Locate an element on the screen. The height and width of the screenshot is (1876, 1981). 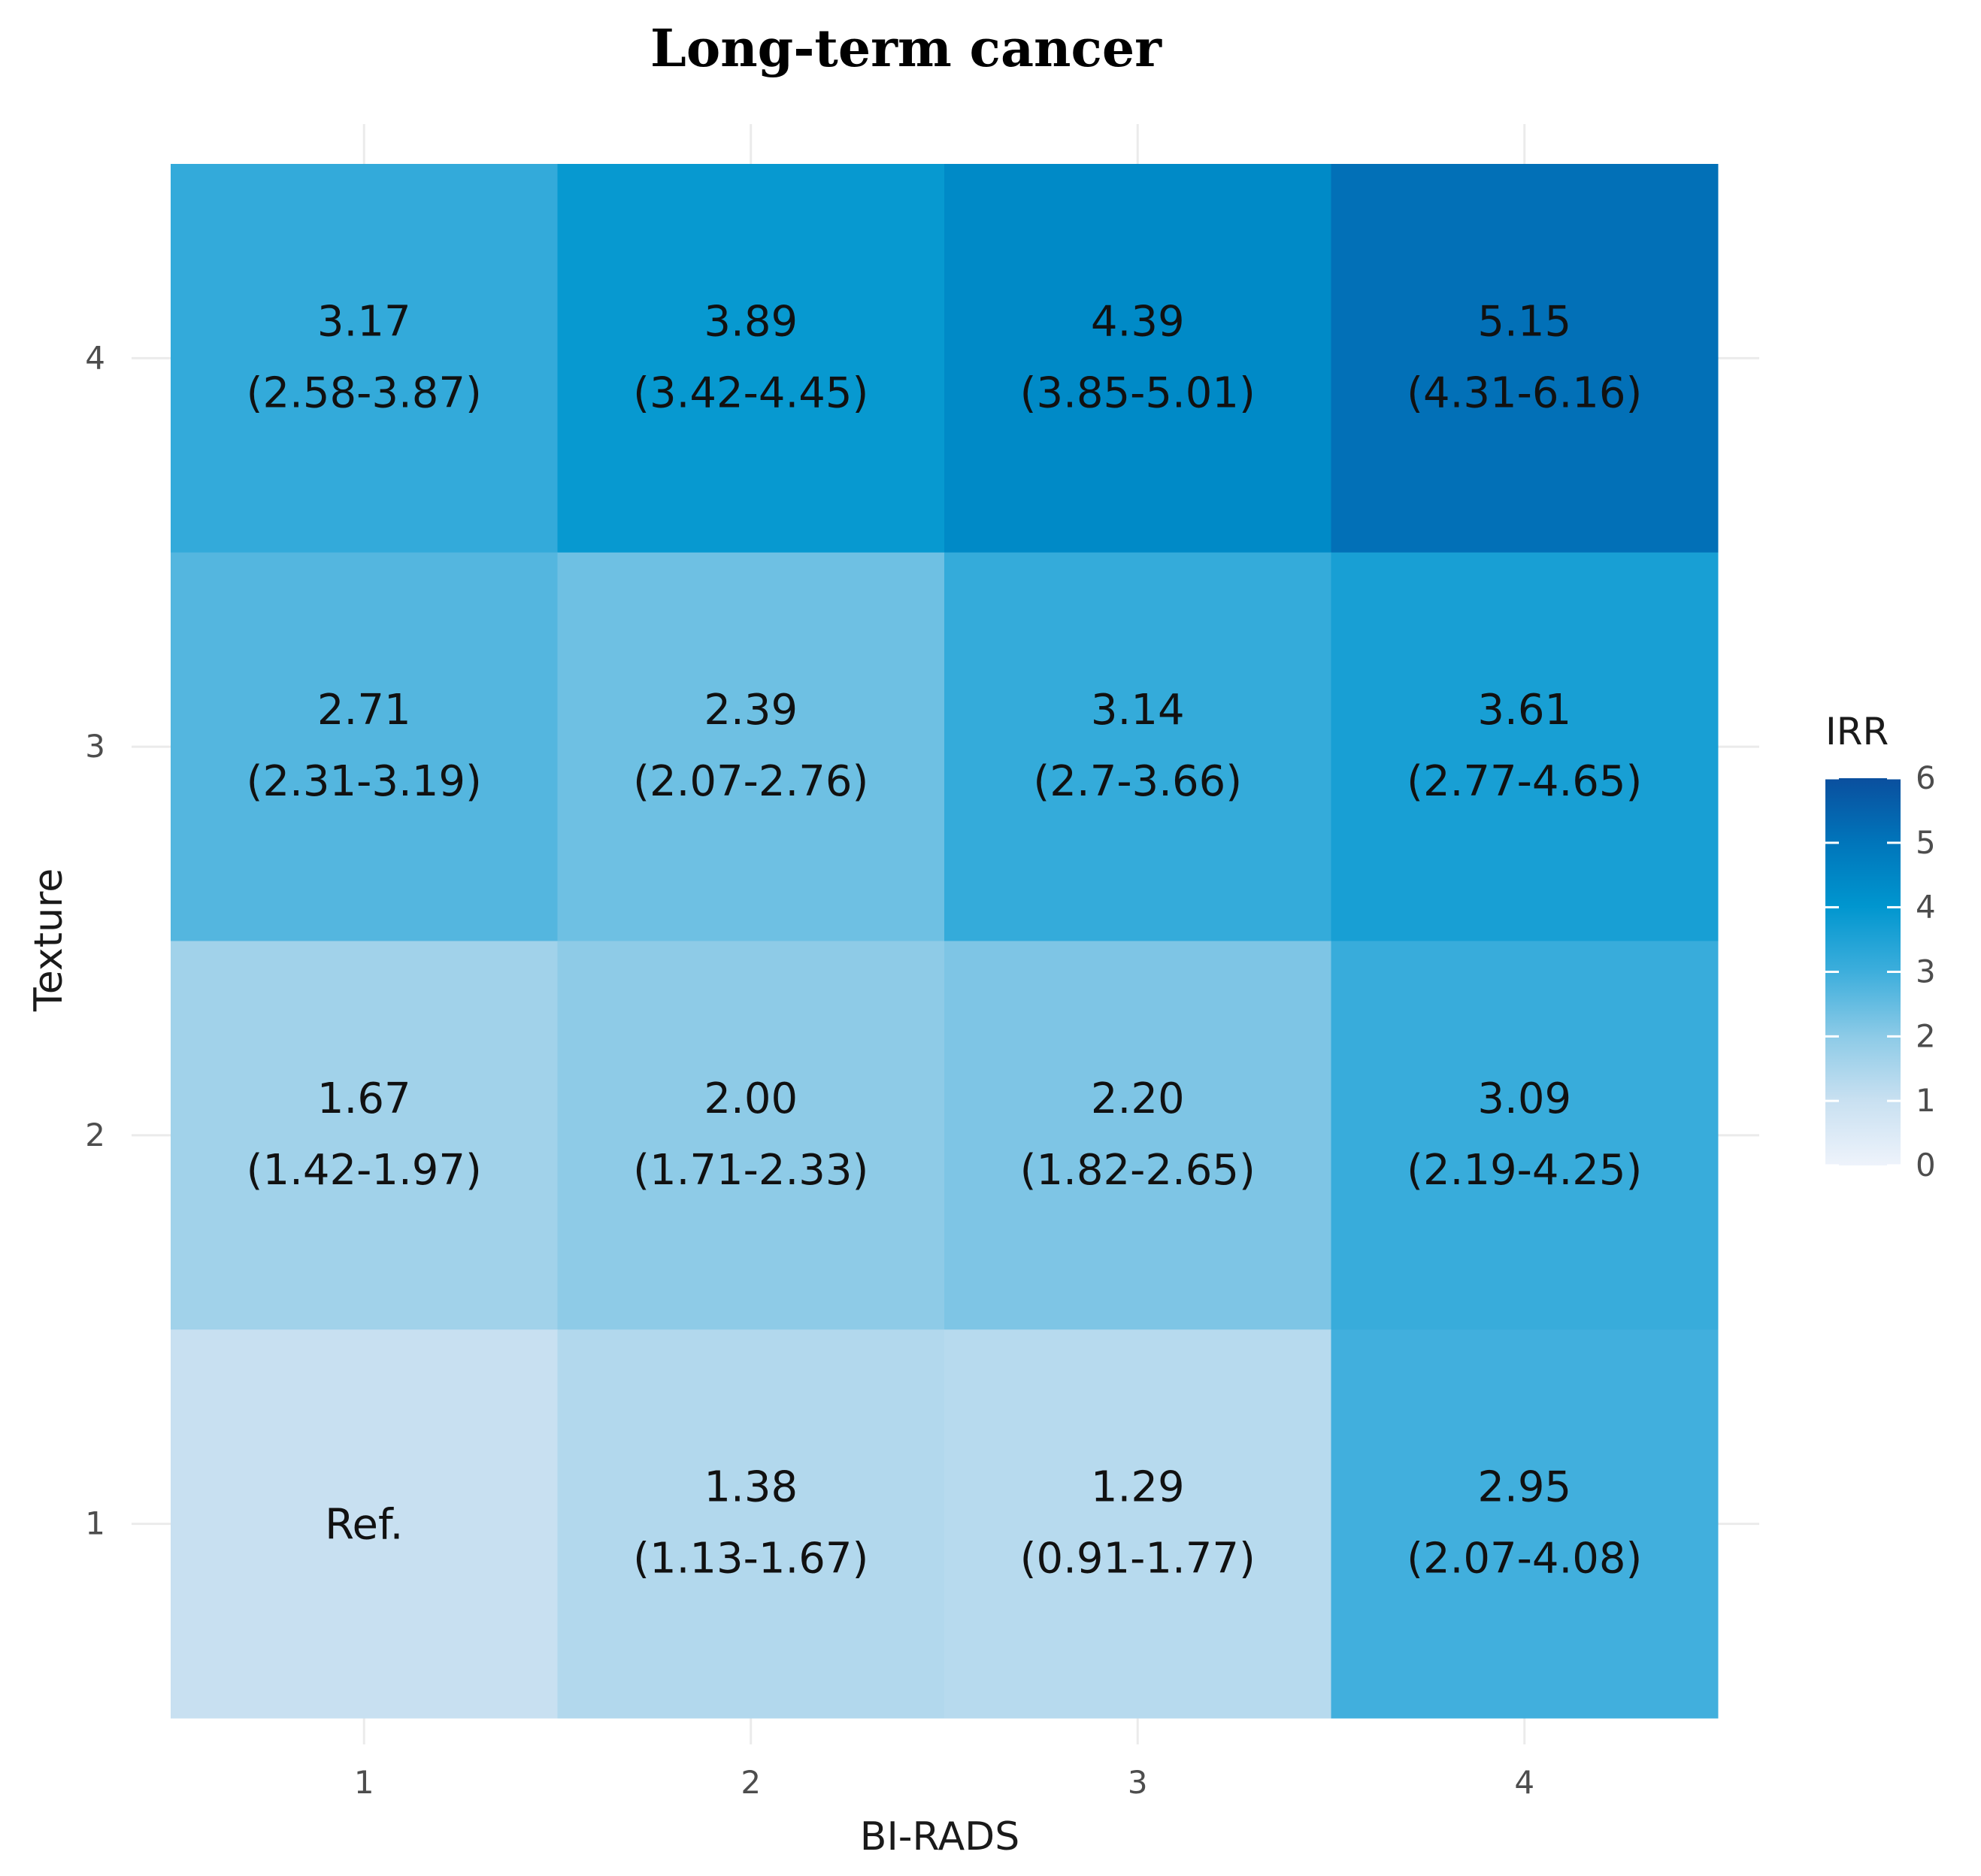
cell-value-label: 2.00 is located at coordinates (751, 1098).